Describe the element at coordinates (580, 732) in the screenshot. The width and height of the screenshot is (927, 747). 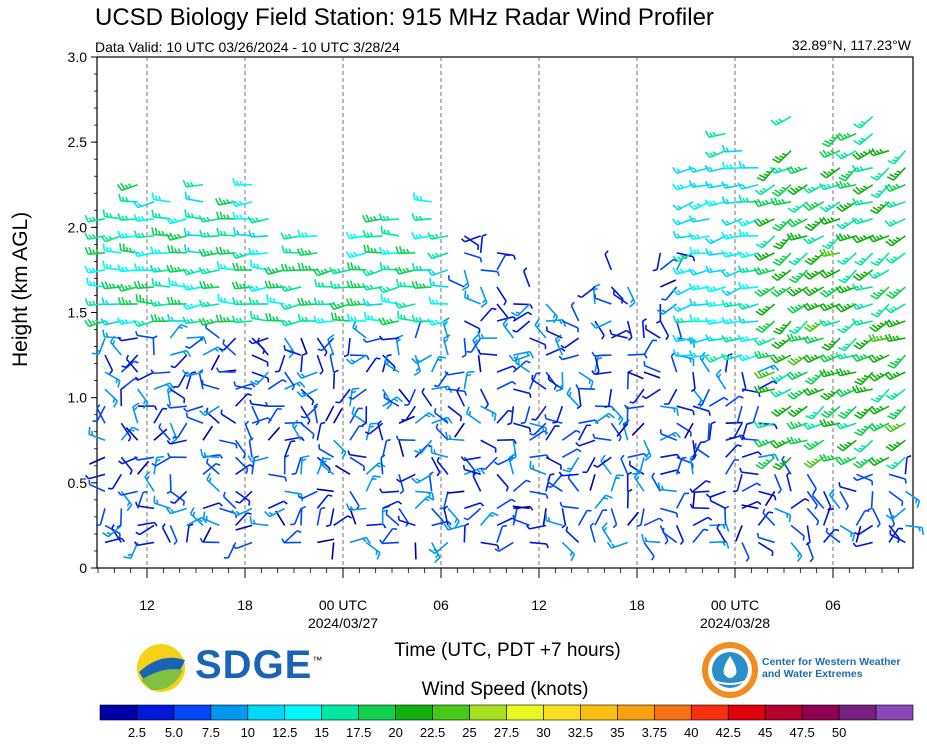
I see `colorbar-tick-label: 32.5` at that location.